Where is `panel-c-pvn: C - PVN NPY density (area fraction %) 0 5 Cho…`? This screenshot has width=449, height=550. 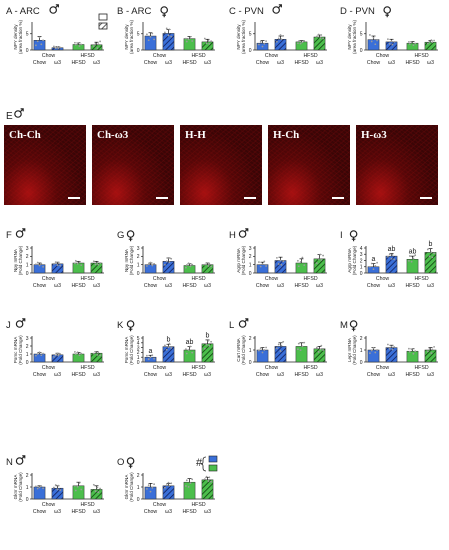 panel-c-pvn: C - PVN NPY density (area fraction %) 0 5 Cho… is located at coordinates (278, 35).